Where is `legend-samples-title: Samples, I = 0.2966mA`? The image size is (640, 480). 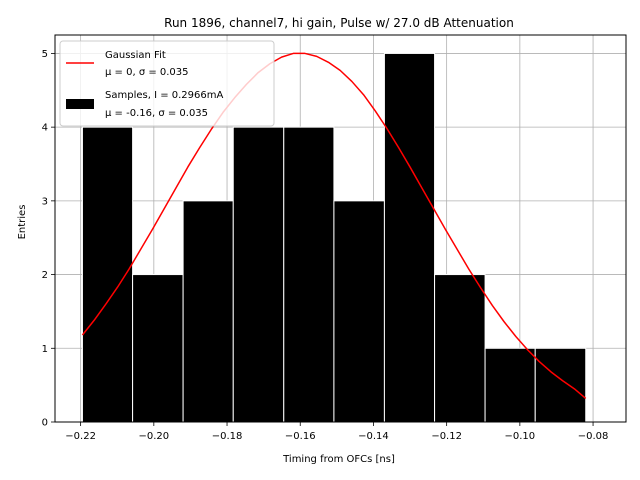 legend-samples-title: Samples, I = 0.2966mA is located at coordinates (164, 95).